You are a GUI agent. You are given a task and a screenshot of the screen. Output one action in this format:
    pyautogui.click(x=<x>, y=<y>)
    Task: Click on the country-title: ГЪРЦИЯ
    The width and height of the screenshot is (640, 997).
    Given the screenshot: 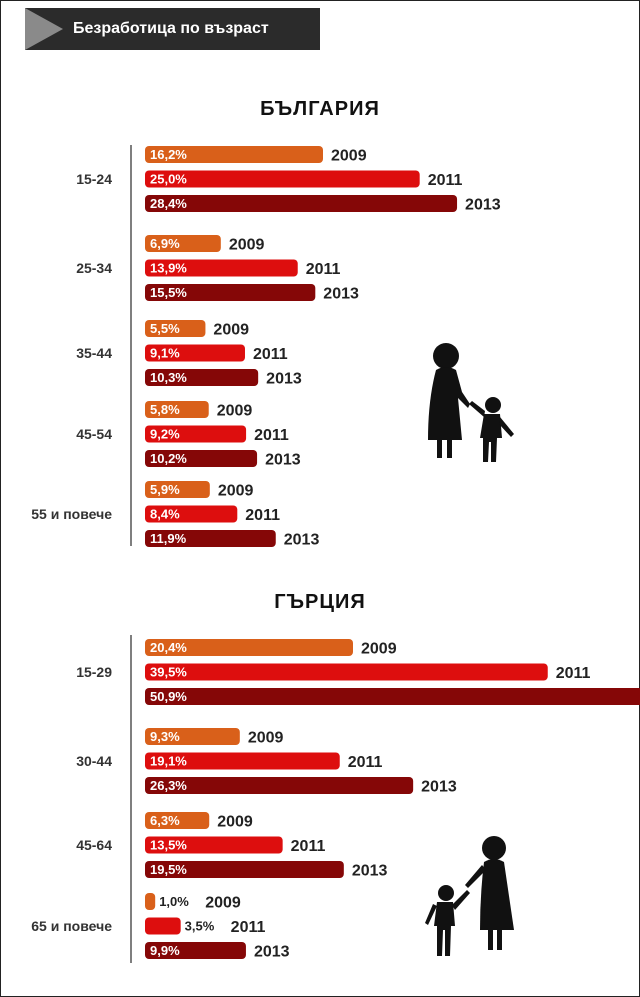 What is the action you would take?
    pyautogui.click(x=319, y=602)
    